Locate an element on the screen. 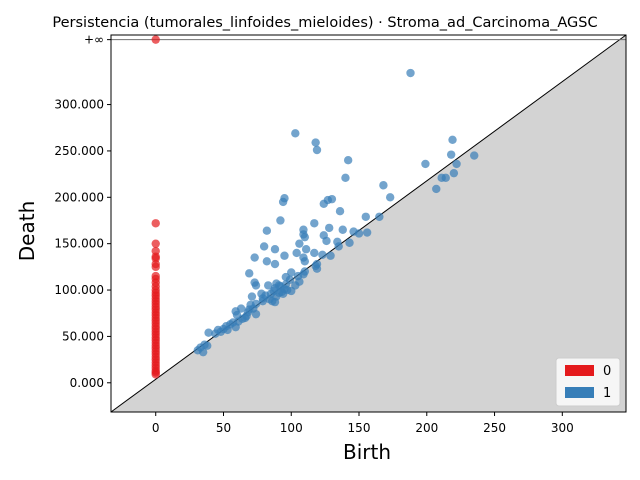  y-tick-label: 100.000 is located at coordinates (79, 290).